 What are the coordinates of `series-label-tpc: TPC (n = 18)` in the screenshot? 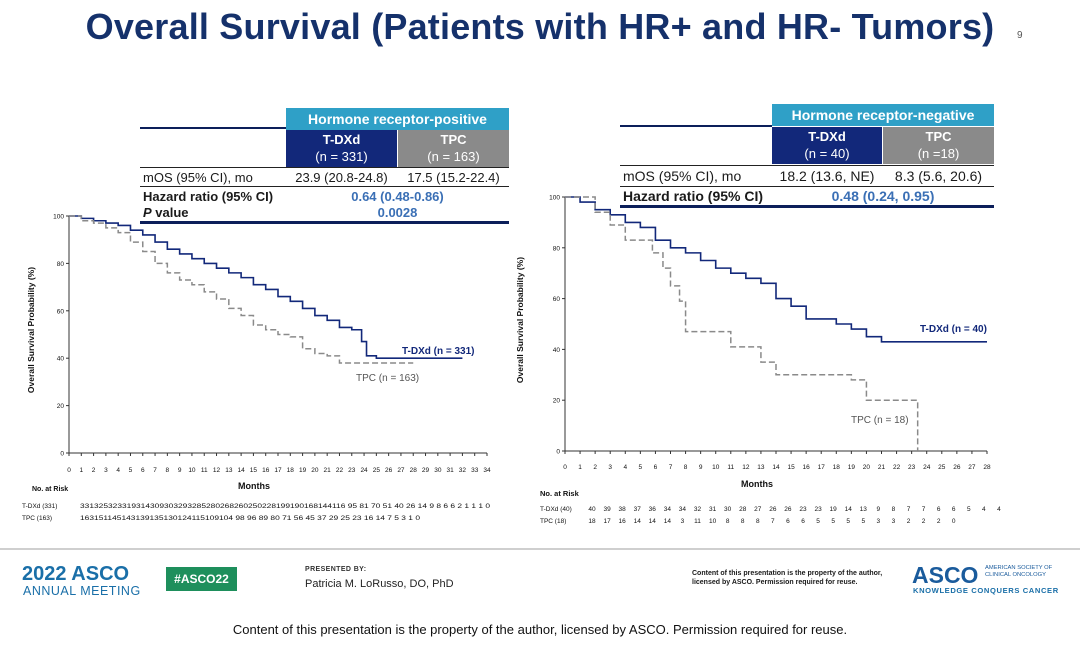 It's located at (880, 420).